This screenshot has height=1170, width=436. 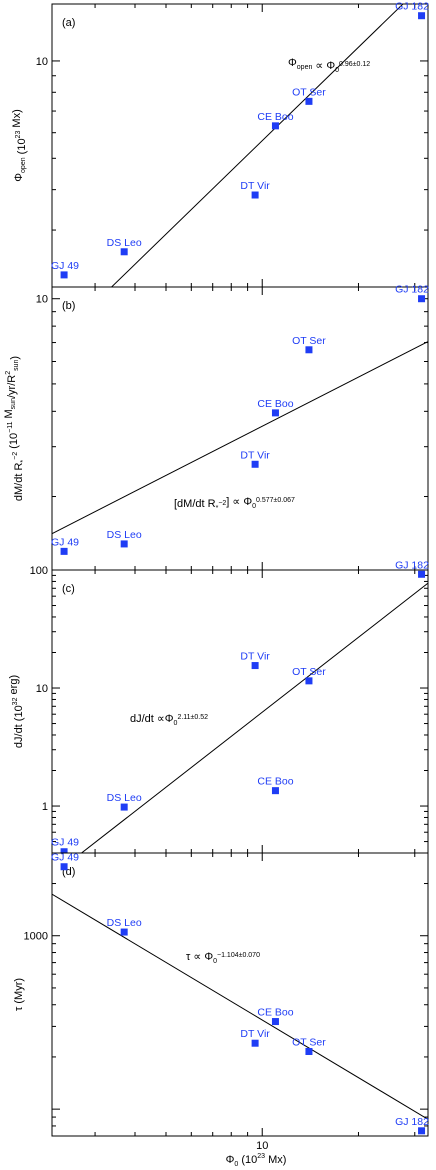 What do you see at coordinates (262, 1146) in the screenshot?
I see `x-tick-label: 10` at bounding box center [262, 1146].